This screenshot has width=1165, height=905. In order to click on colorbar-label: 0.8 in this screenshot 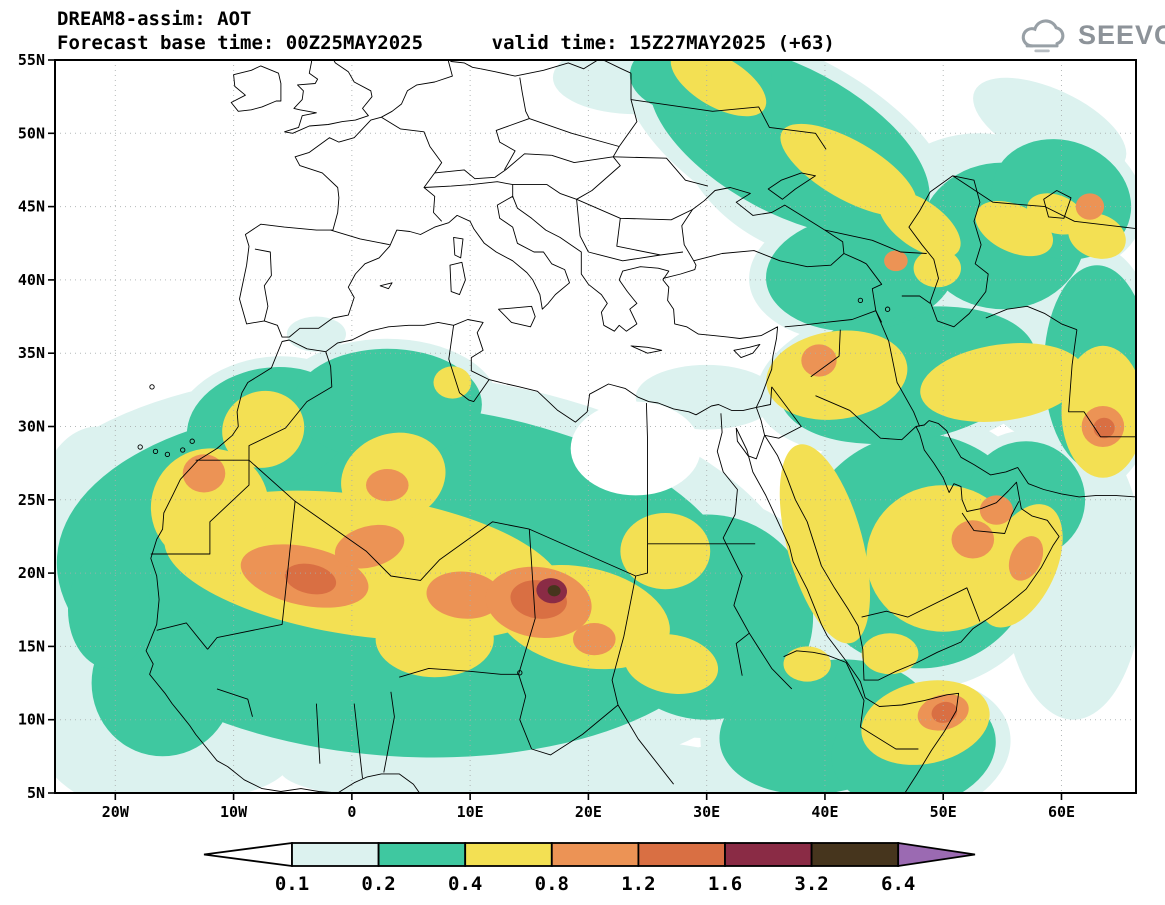, I will do `click(552, 884)`.